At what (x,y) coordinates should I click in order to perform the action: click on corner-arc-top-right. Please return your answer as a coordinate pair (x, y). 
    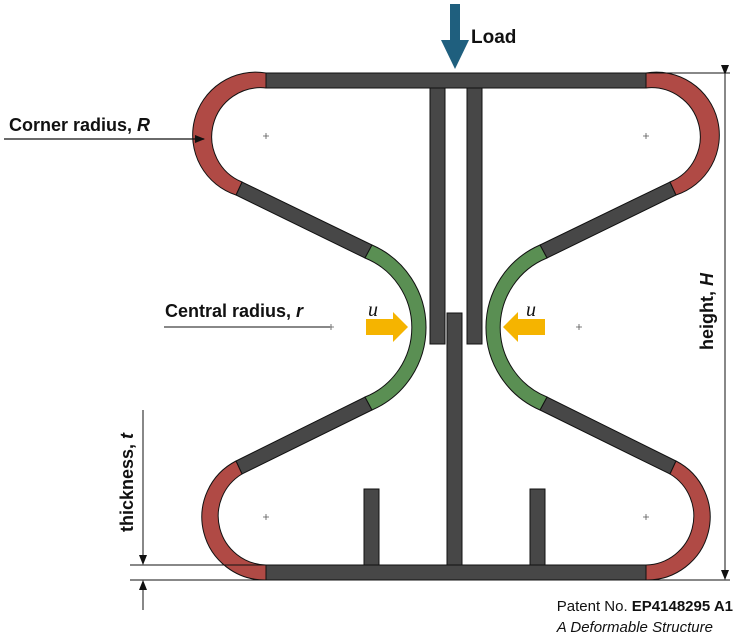
    Looking at the image, I should click on (682, 133).